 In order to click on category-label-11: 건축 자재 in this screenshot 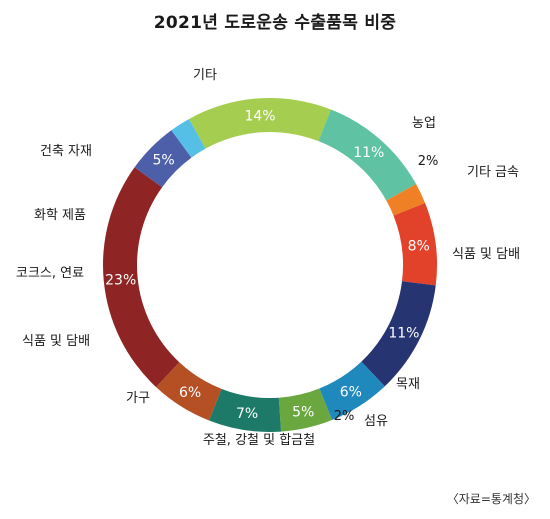, I will do `click(66, 151)`.